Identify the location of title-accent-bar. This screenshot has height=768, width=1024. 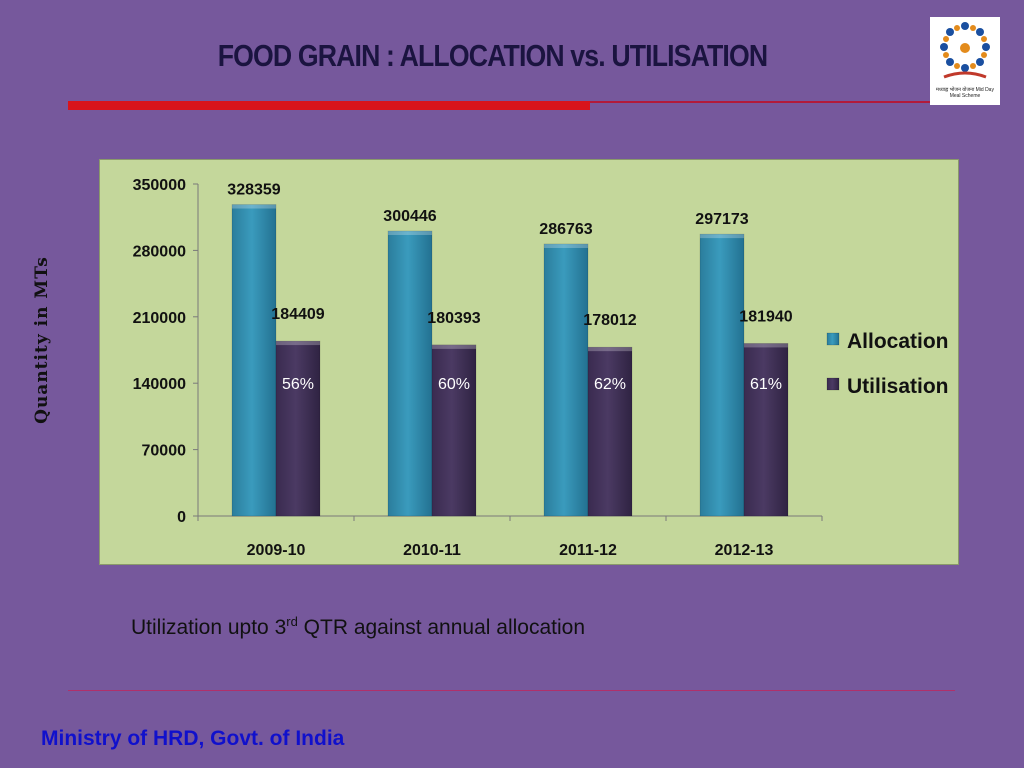
(329, 105).